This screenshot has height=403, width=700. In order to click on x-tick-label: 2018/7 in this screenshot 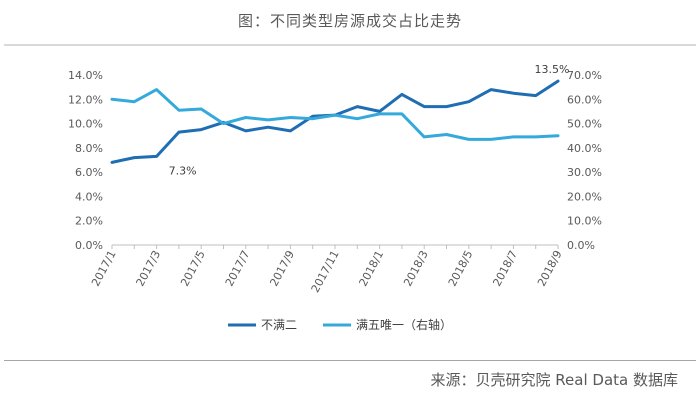, I will do `click(505, 268)`.